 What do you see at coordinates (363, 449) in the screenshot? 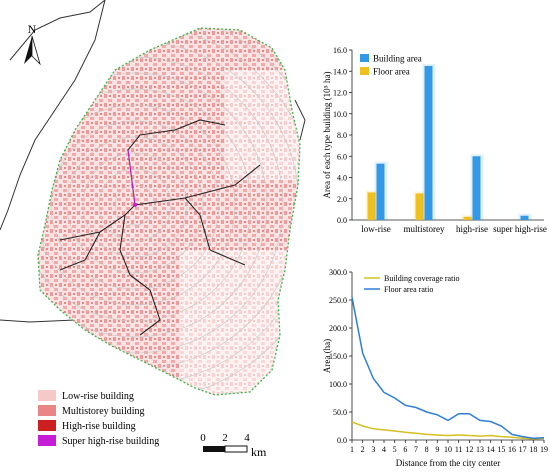
I see `x-tick-label: 2` at bounding box center [363, 449].